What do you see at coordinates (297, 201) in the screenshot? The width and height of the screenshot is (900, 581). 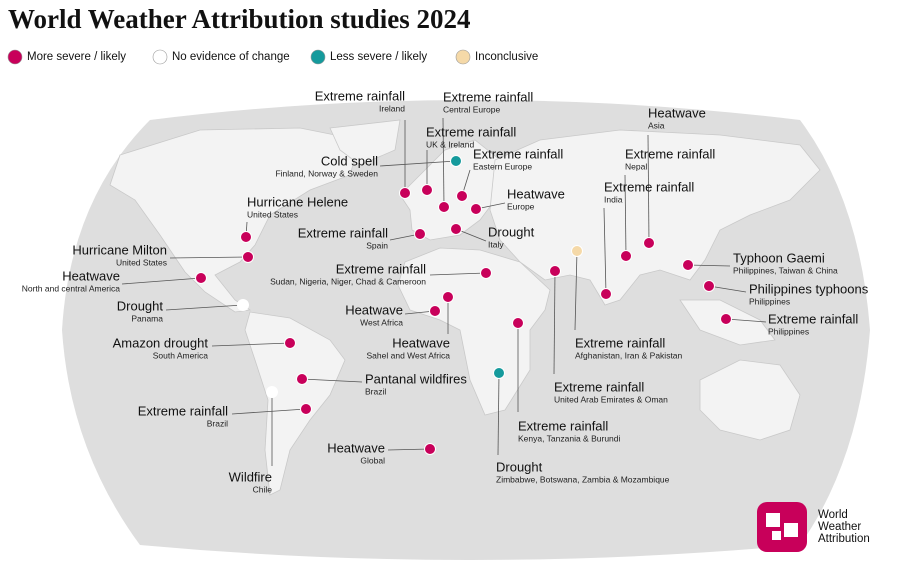 I see `study-title: Hurricane Helene` at bounding box center [297, 201].